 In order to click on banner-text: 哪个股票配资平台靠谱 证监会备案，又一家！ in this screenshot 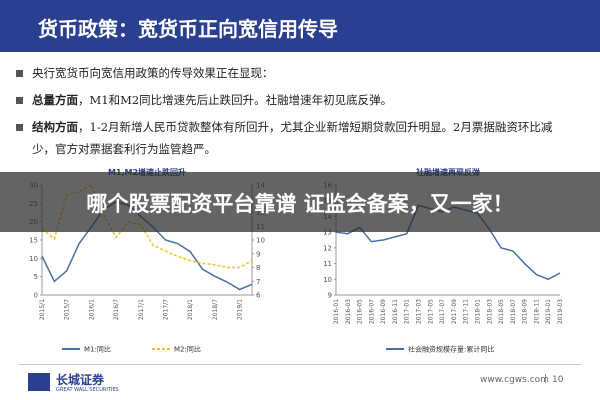, I will do `click(300, 204)`.